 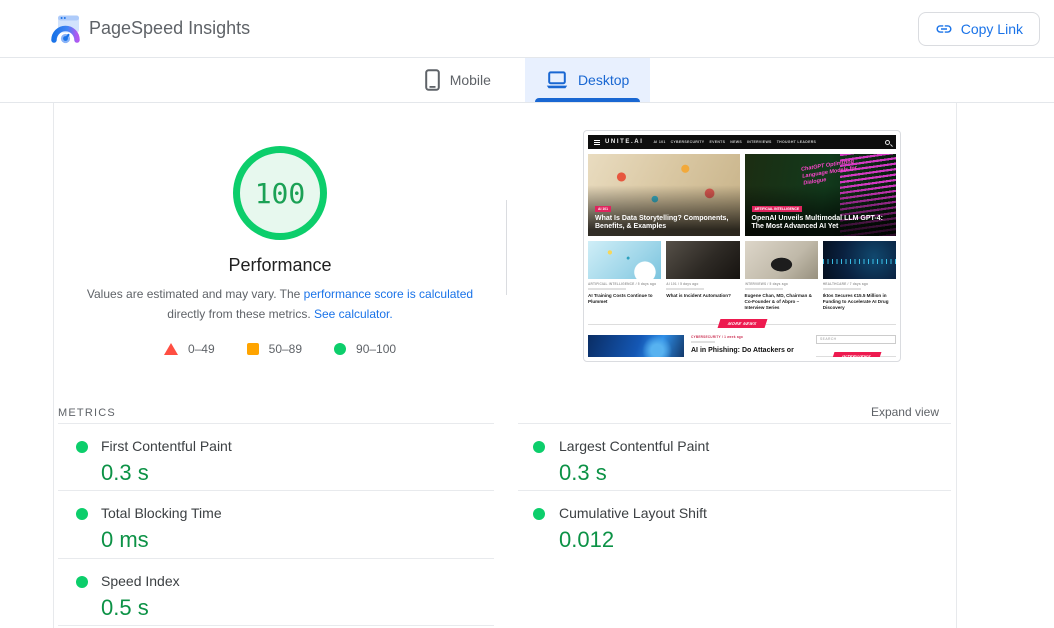 I want to click on app-logo: PageSpeed Insights, so click(x=150, y=29).